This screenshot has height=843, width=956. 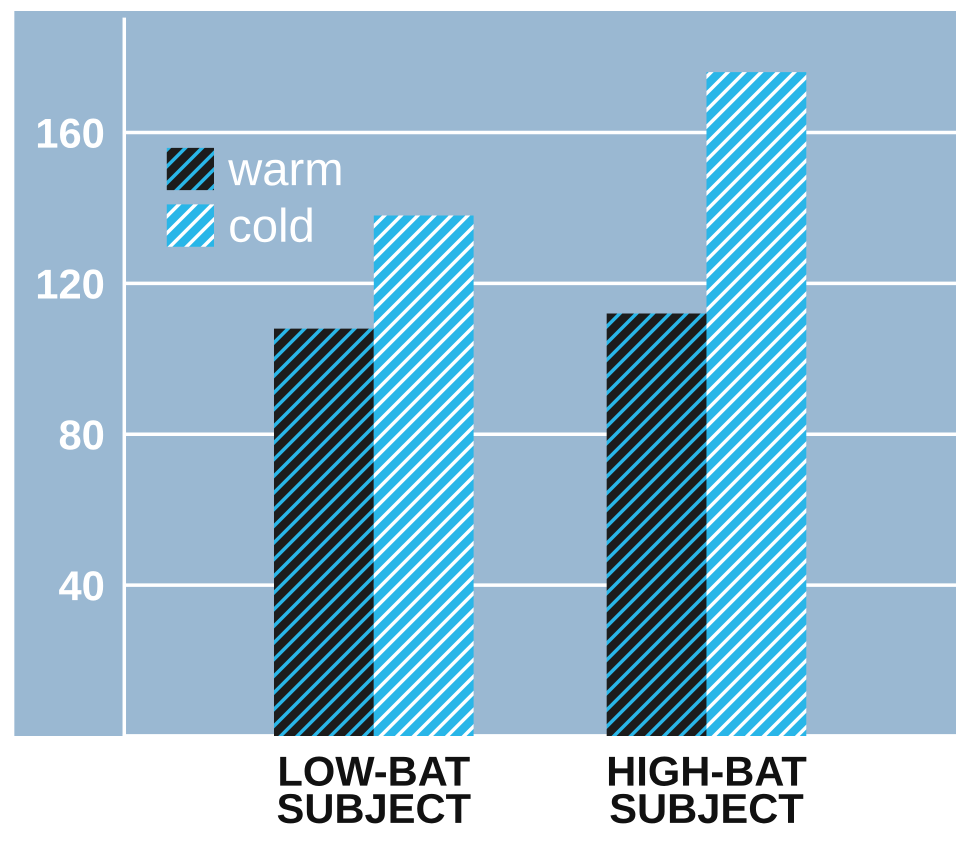 I want to click on y-tick-label: 80, so click(x=82, y=435).